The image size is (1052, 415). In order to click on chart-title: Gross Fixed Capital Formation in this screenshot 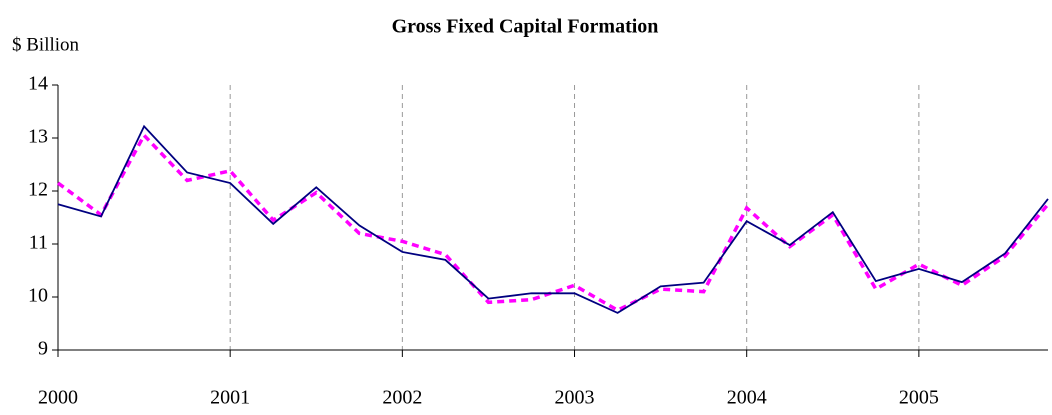, I will do `click(525, 27)`.